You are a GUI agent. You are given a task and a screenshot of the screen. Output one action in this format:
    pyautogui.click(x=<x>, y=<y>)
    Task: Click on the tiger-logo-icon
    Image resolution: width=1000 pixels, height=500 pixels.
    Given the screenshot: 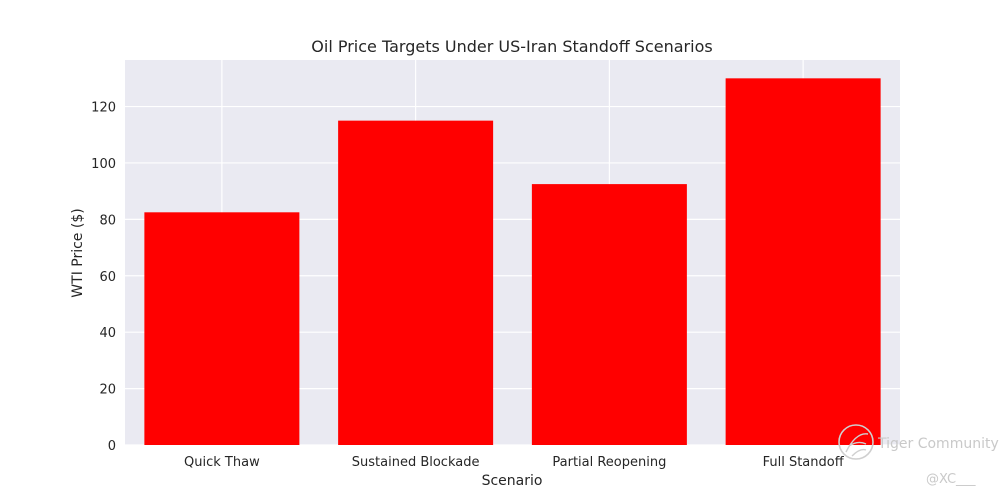 What is the action you would take?
    pyautogui.click(x=856, y=442)
    